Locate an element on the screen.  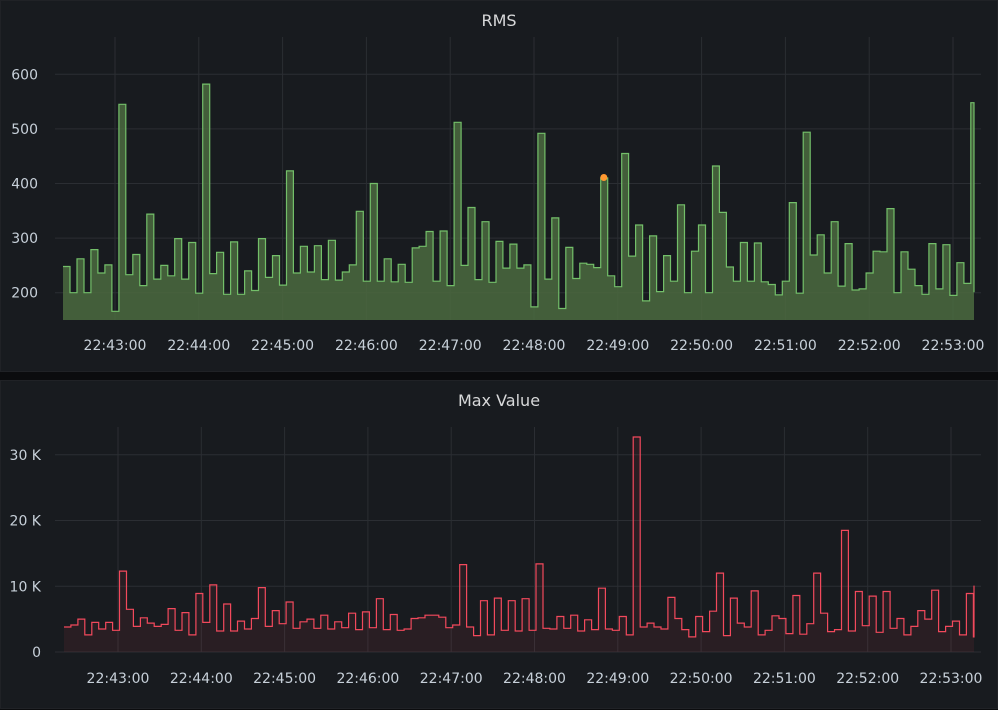
y-tick-label: 30 K is located at coordinates (26, 456).